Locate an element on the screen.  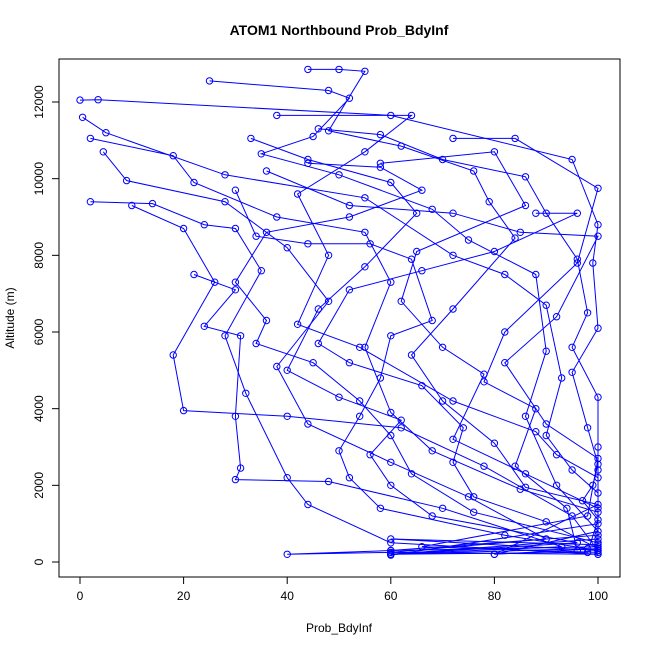
y-tick-label: 8000 is located at coordinates (39, 255).